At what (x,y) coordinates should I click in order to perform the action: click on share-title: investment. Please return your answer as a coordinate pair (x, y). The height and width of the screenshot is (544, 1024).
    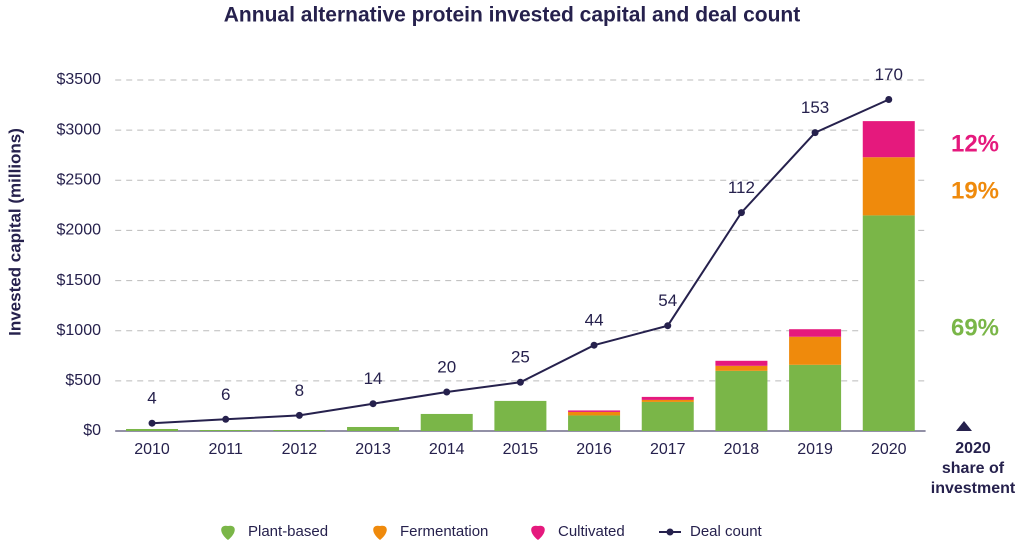
    Looking at the image, I should click on (973, 488).